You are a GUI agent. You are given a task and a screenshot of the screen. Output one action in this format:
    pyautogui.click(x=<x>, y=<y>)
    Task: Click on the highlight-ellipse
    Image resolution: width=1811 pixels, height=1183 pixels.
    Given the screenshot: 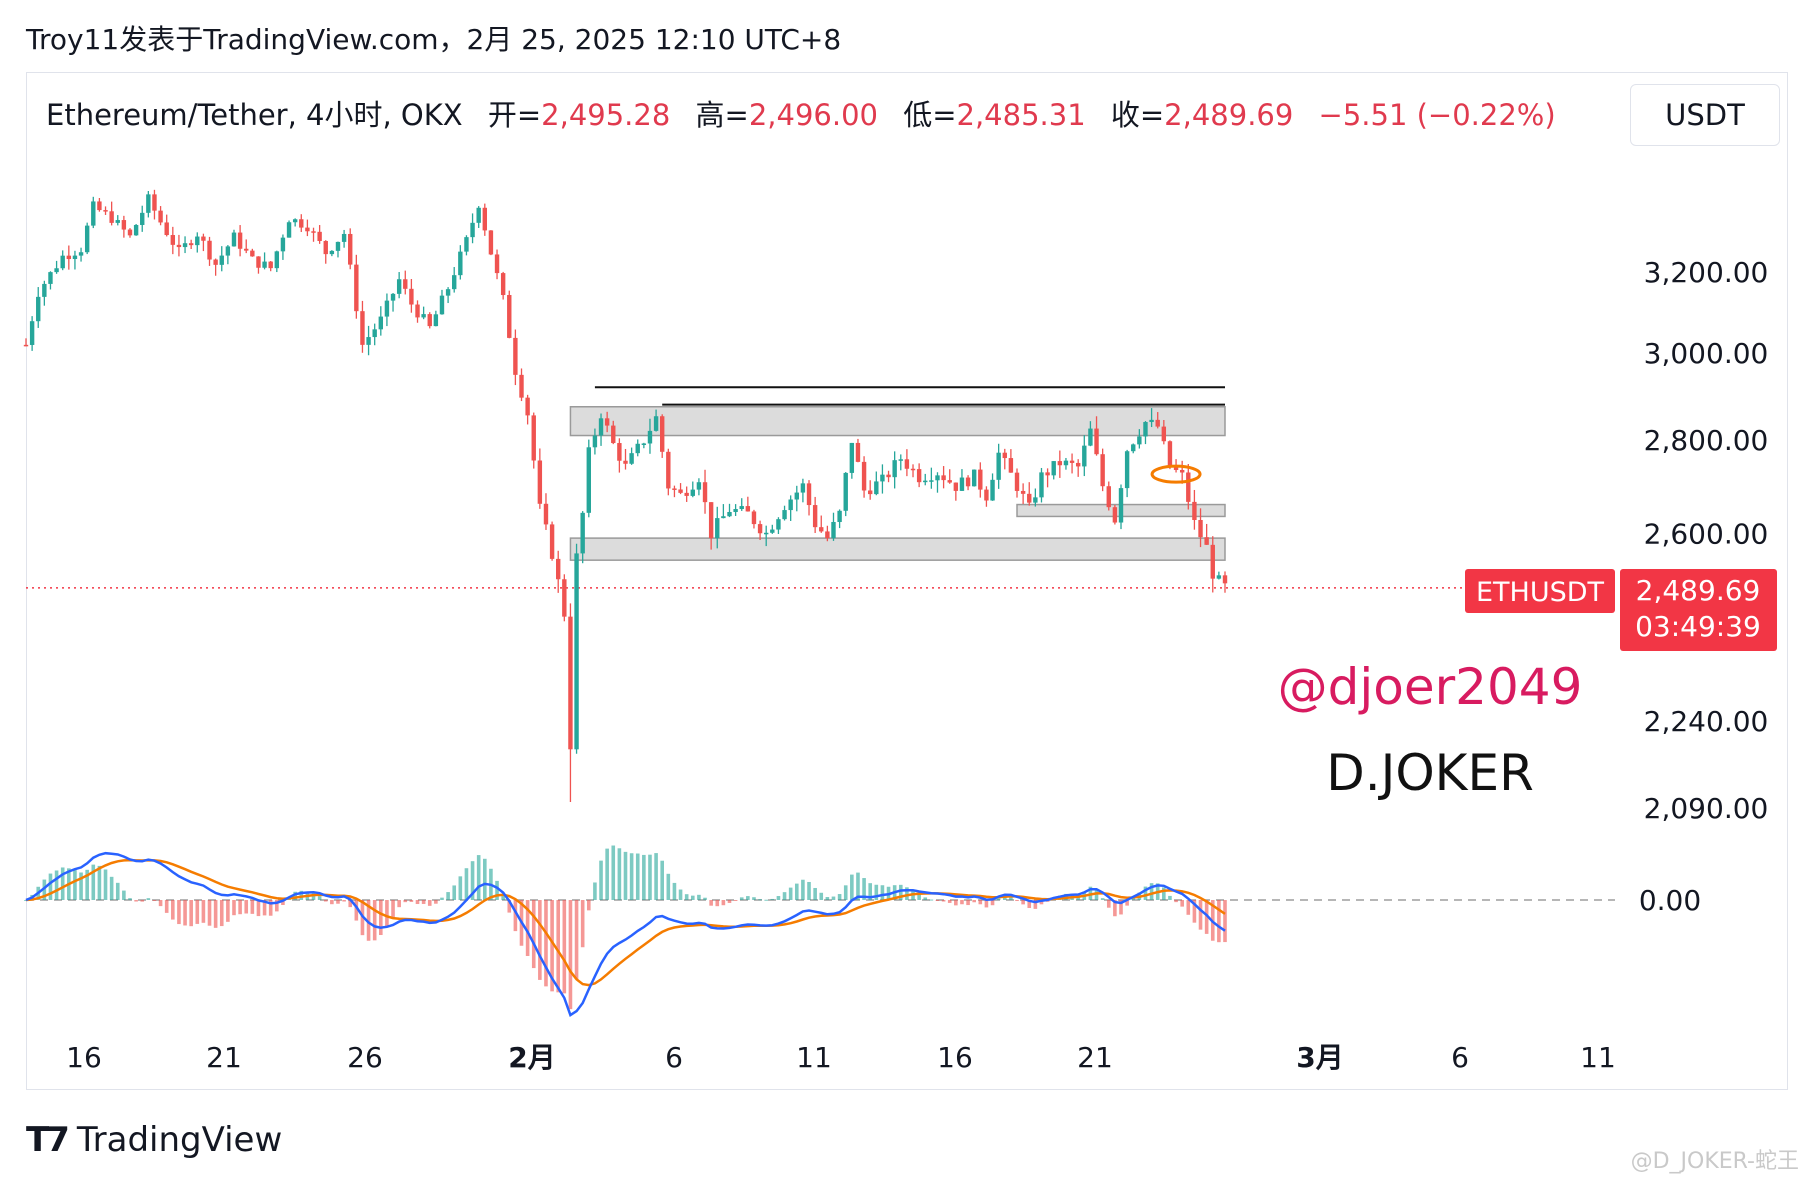 What is the action you would take?
    pyautogui.click(x=1176, y=474)
    